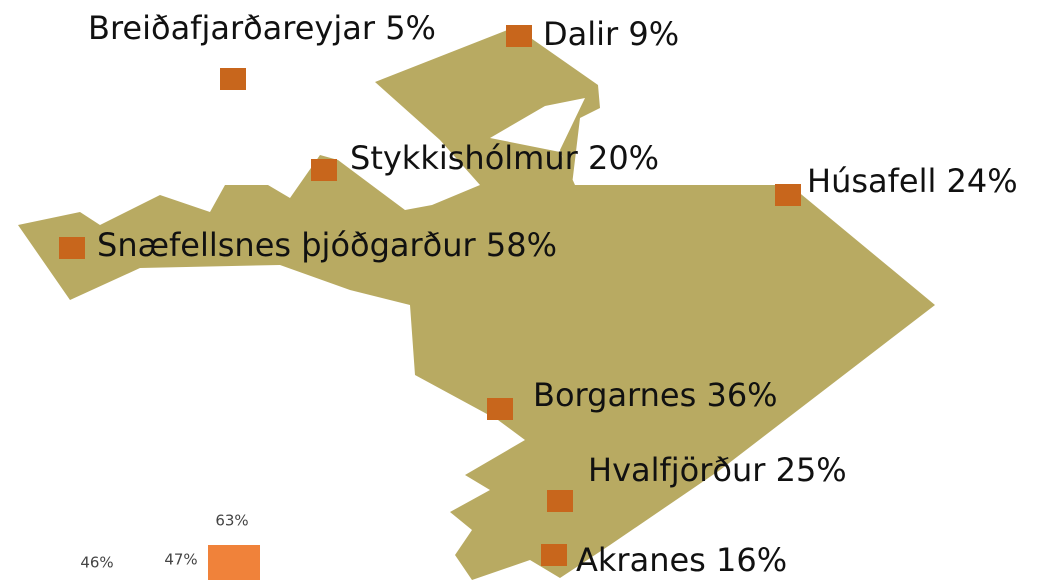 The width and height of the screenshot is (1060, 580). Describe the element at coordinates (231, 521) in the screenshot. I see `legend-label: 63%` at that location.